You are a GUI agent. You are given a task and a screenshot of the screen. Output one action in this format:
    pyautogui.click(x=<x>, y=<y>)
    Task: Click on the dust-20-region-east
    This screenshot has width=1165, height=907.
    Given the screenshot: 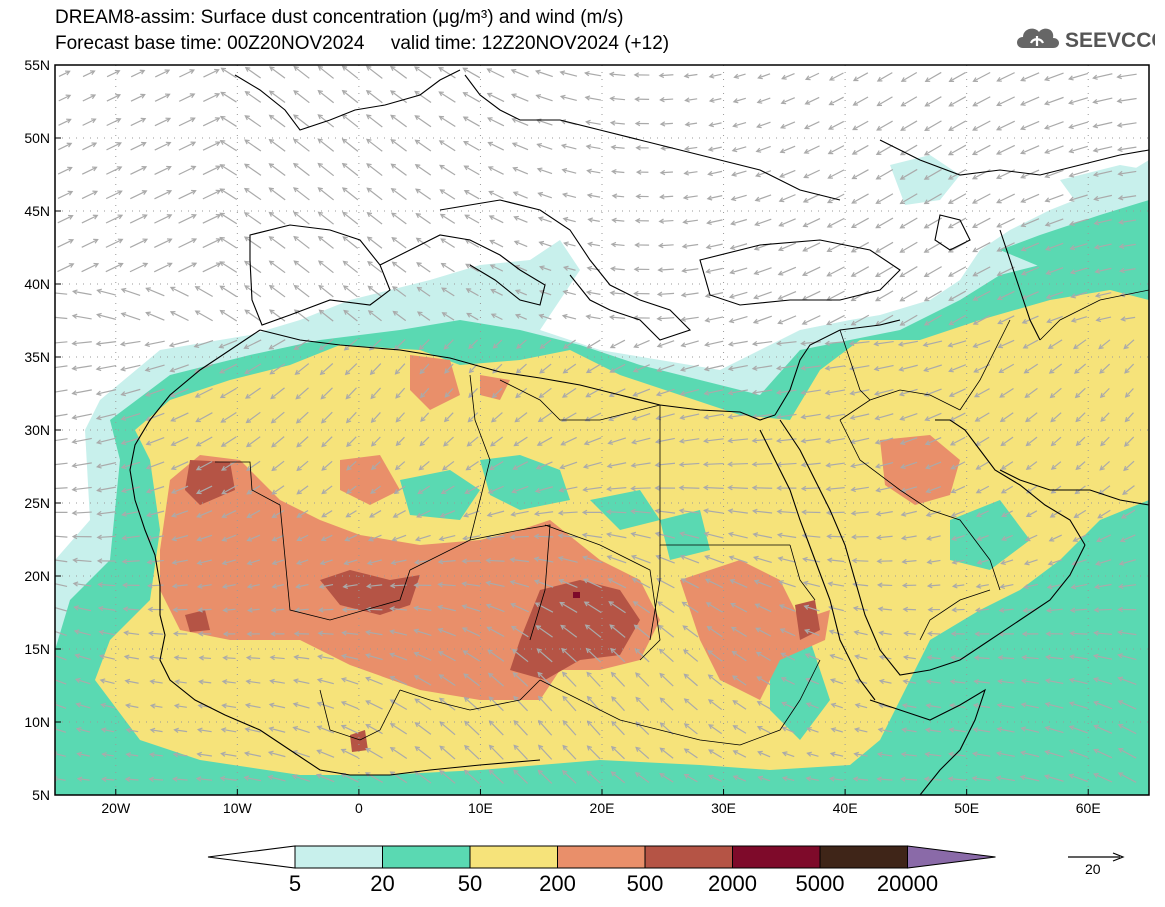 What is the action you would take?
    pyautogui.click(x=1074, y=237)
    